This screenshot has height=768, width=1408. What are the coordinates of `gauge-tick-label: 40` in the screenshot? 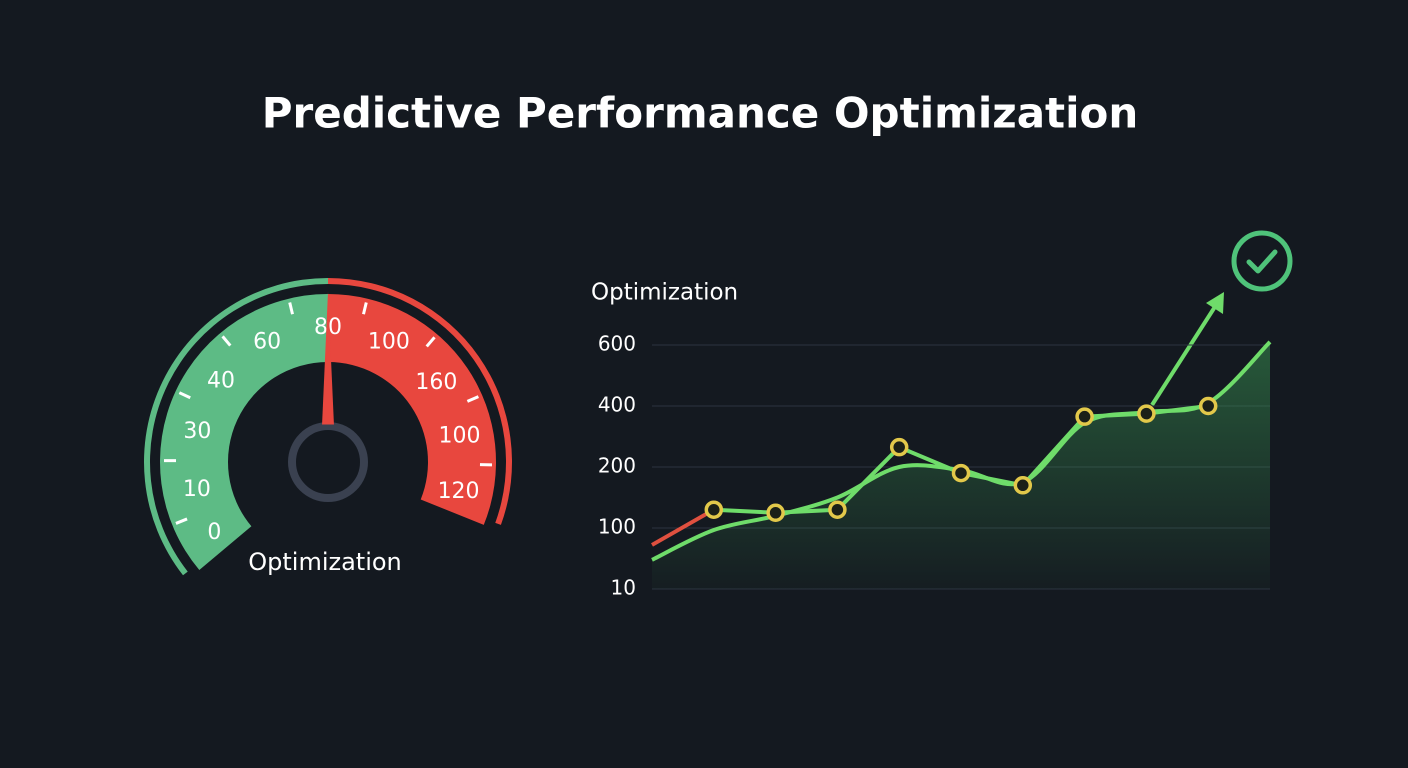 It's located at (221, 380).